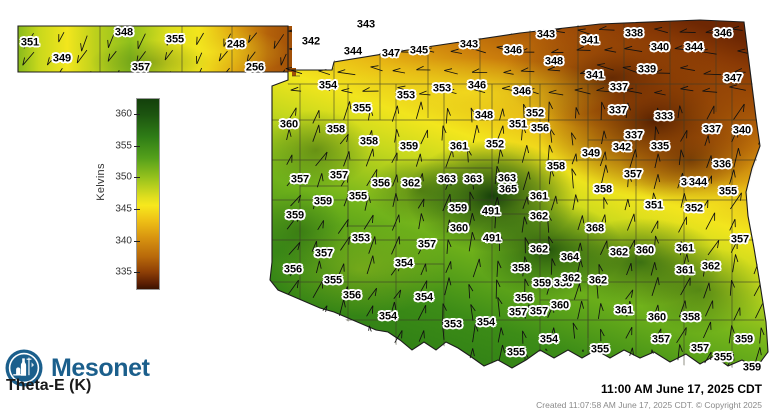 This screenshot has height=420, width=770. What do you see at coordinates (123, 145) in the screenshot?
I see `colorbar-tick-label: 355` at bounding box center [123, 145].